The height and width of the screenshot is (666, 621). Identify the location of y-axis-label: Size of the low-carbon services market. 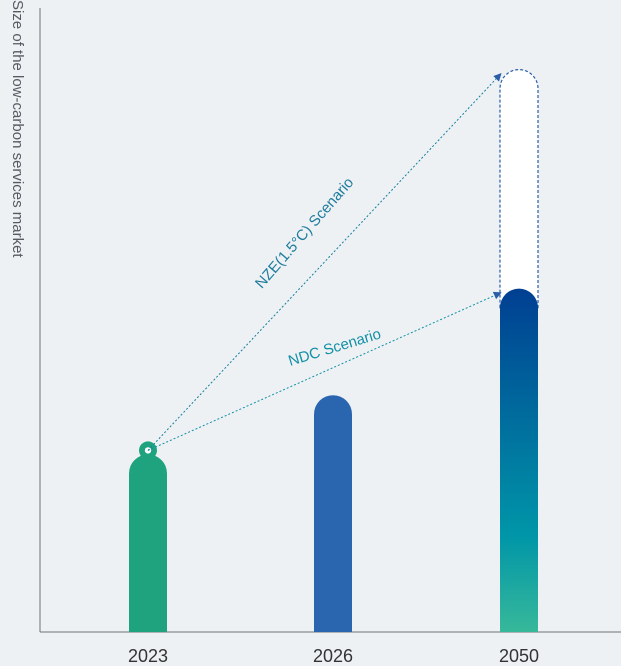
(17, 129).